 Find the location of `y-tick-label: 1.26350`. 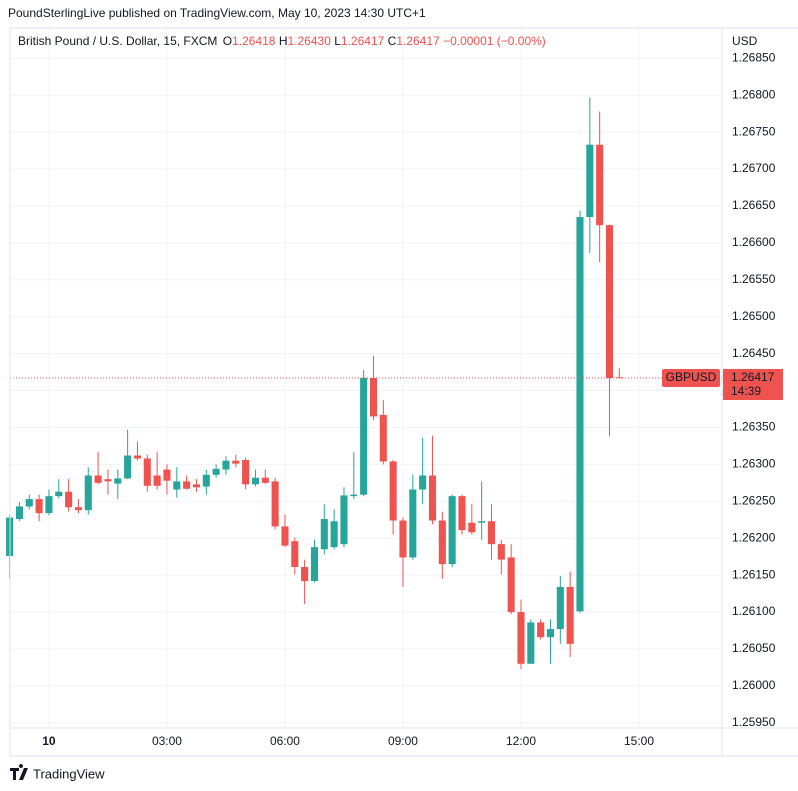

y-tick-label: 1.26350 is located at coordinates (754, 427).